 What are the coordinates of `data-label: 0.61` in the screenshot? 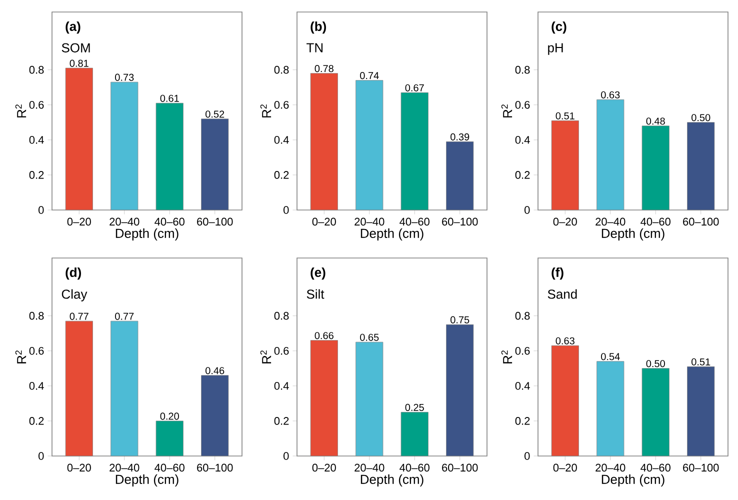 It's located at (169, 98).